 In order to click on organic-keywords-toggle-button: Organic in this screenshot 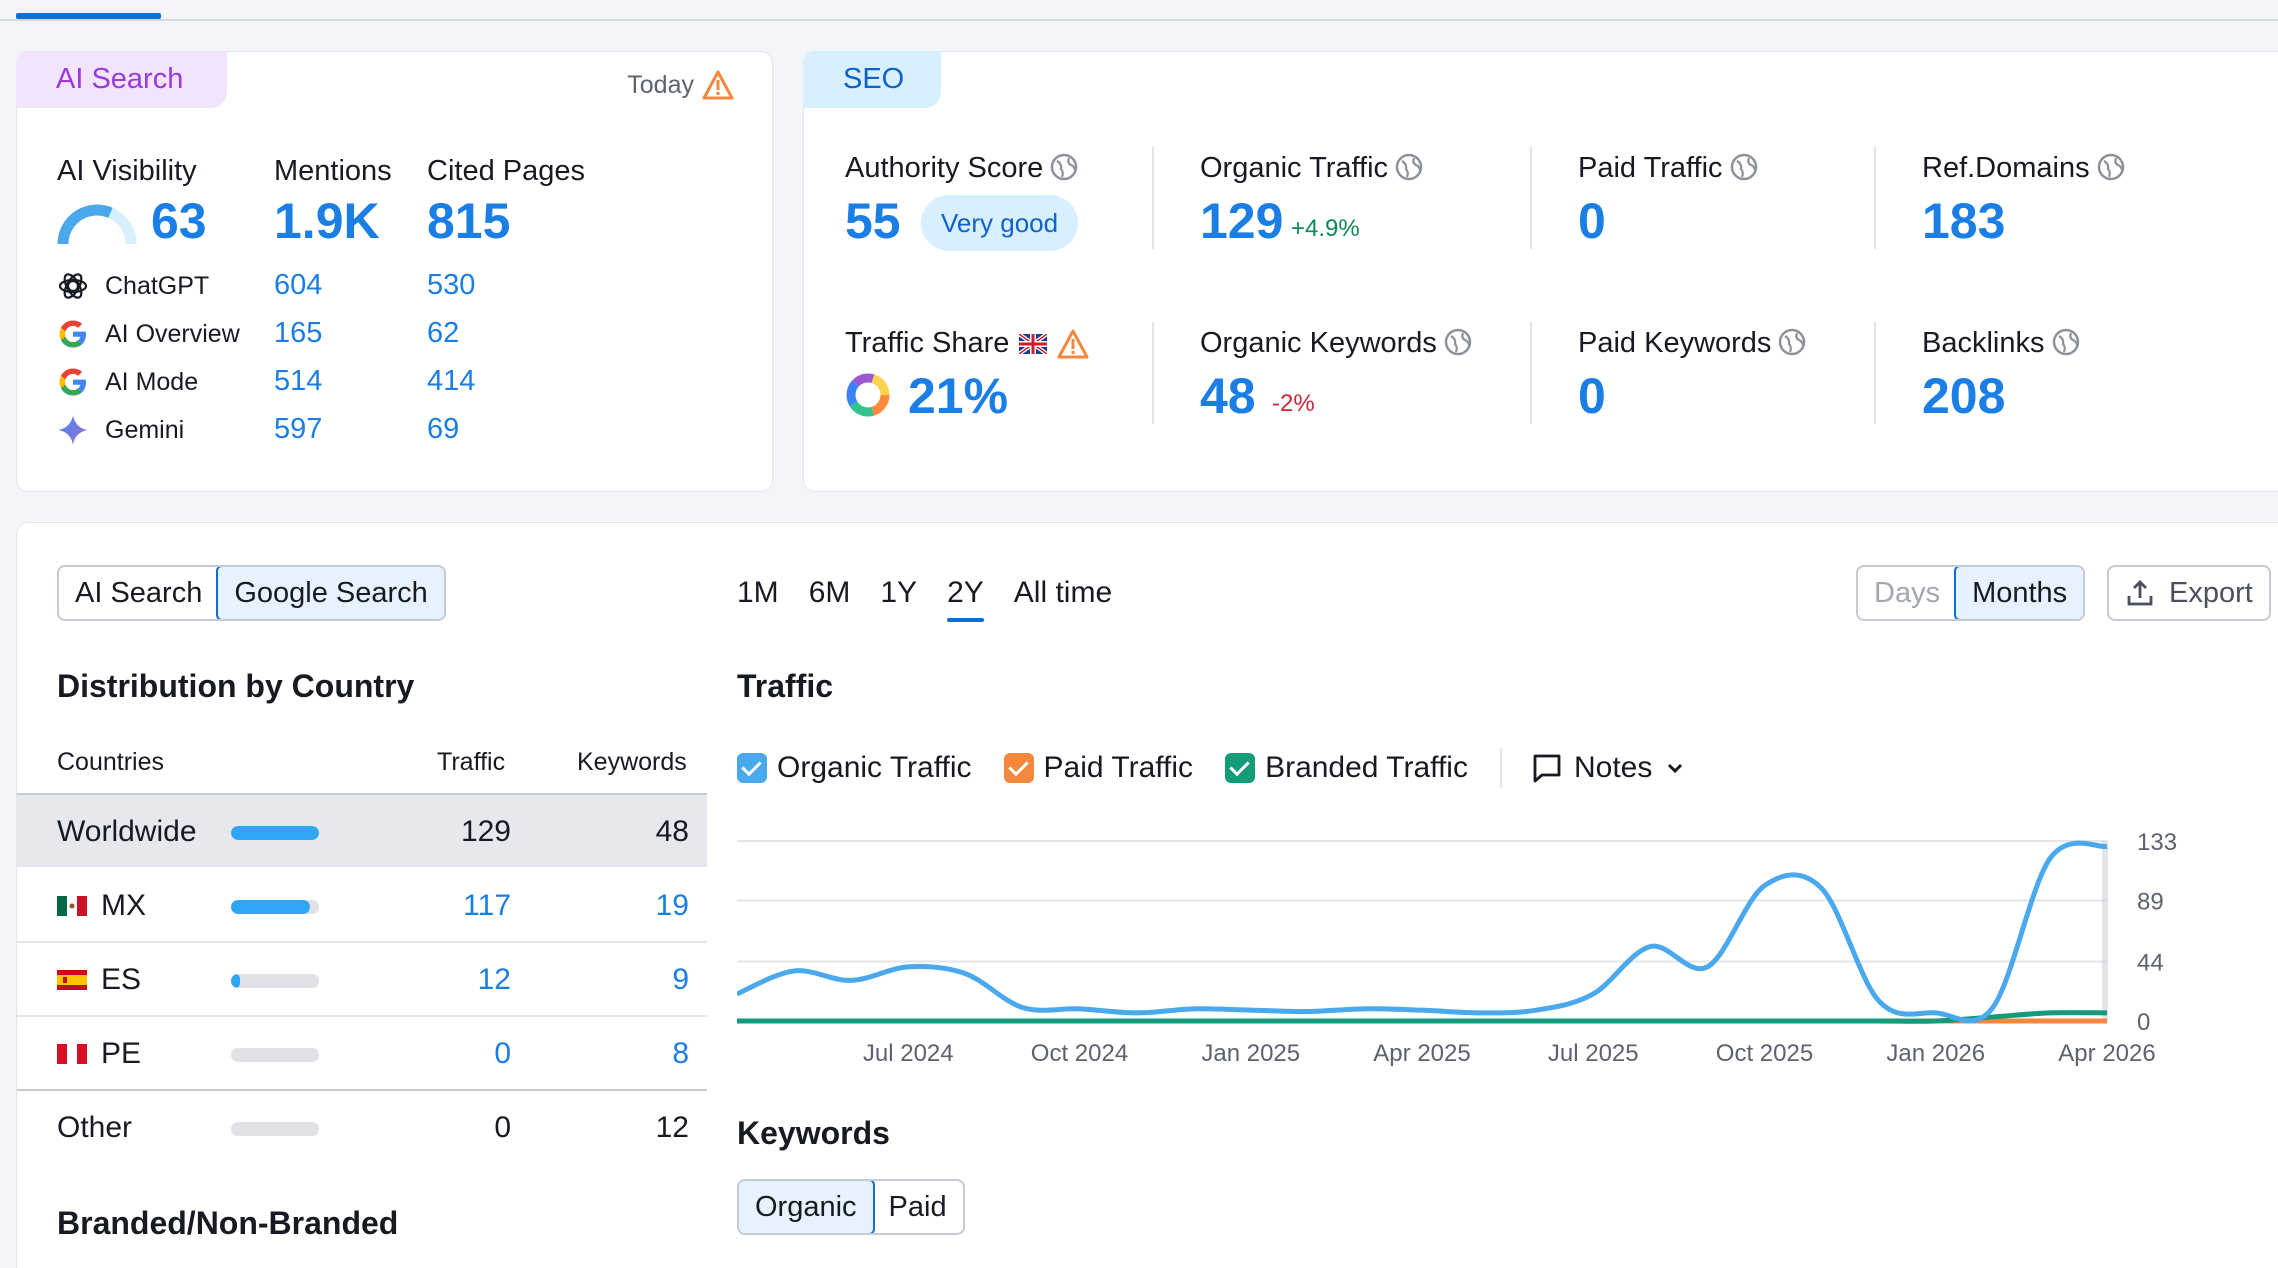, I will do `click(806, 1207)`.